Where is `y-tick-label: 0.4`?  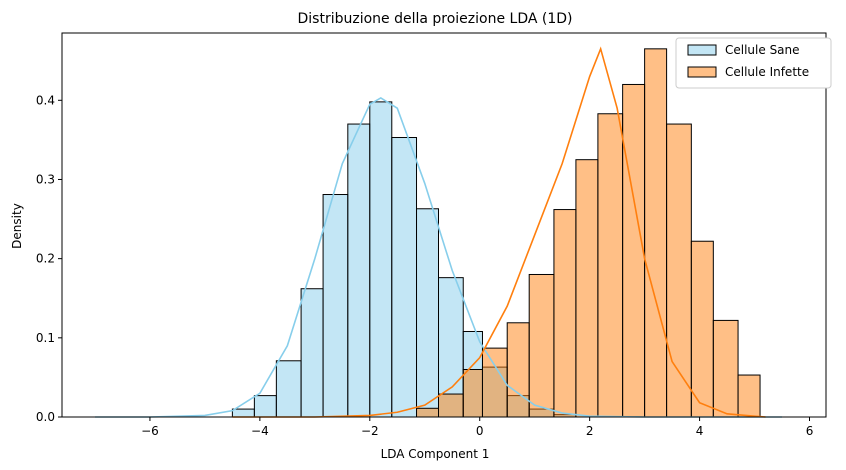 y-tick-label: 0.4 is located at coordinates (45, 100).